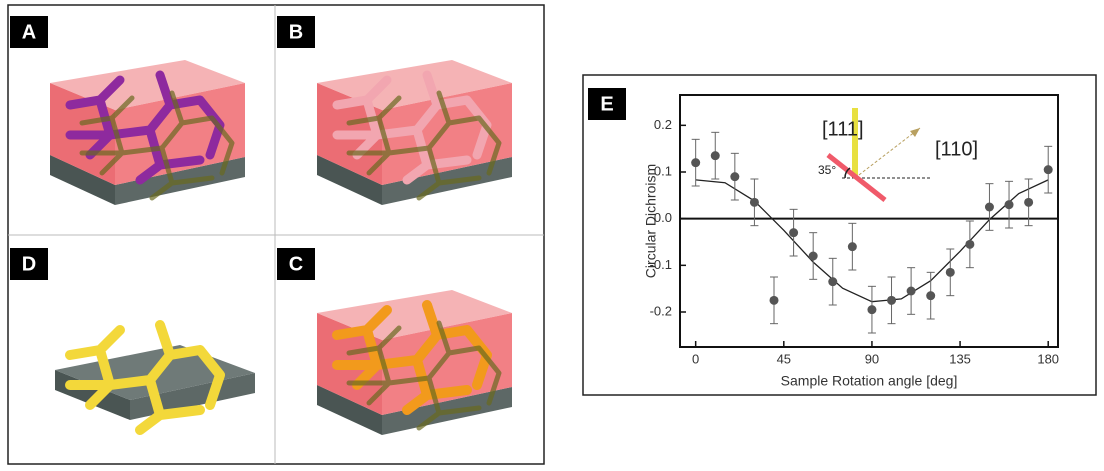 This screenshot has width=1104, height=471. I want to click on panel-label: C, so click(296, 264).